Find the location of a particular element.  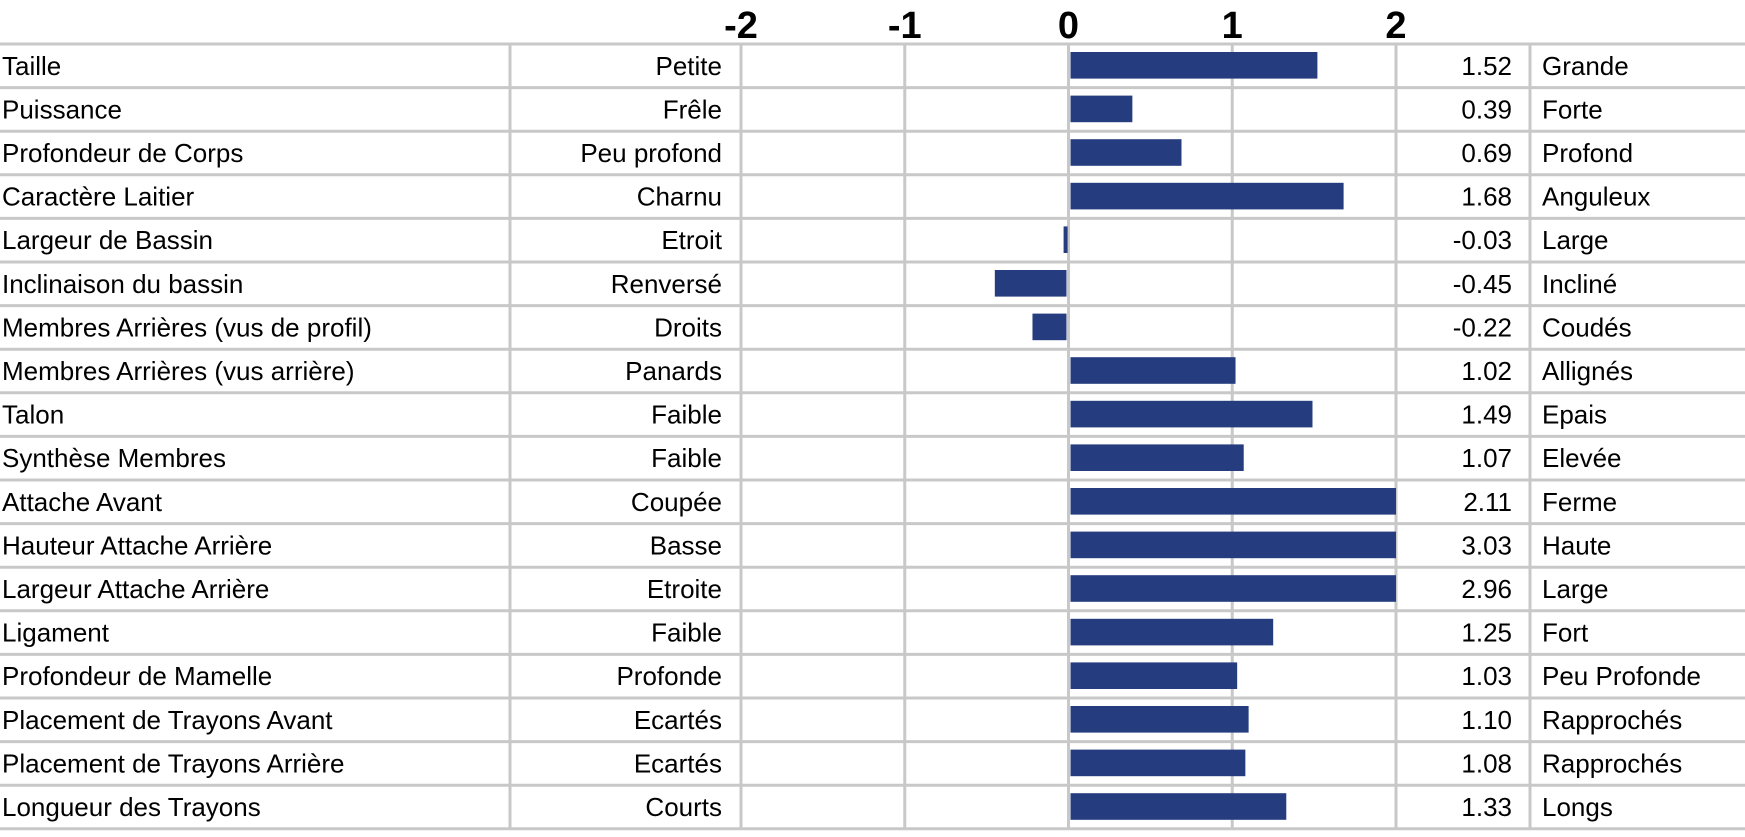

trait-label: Taille is located at coordinates (31, 66).